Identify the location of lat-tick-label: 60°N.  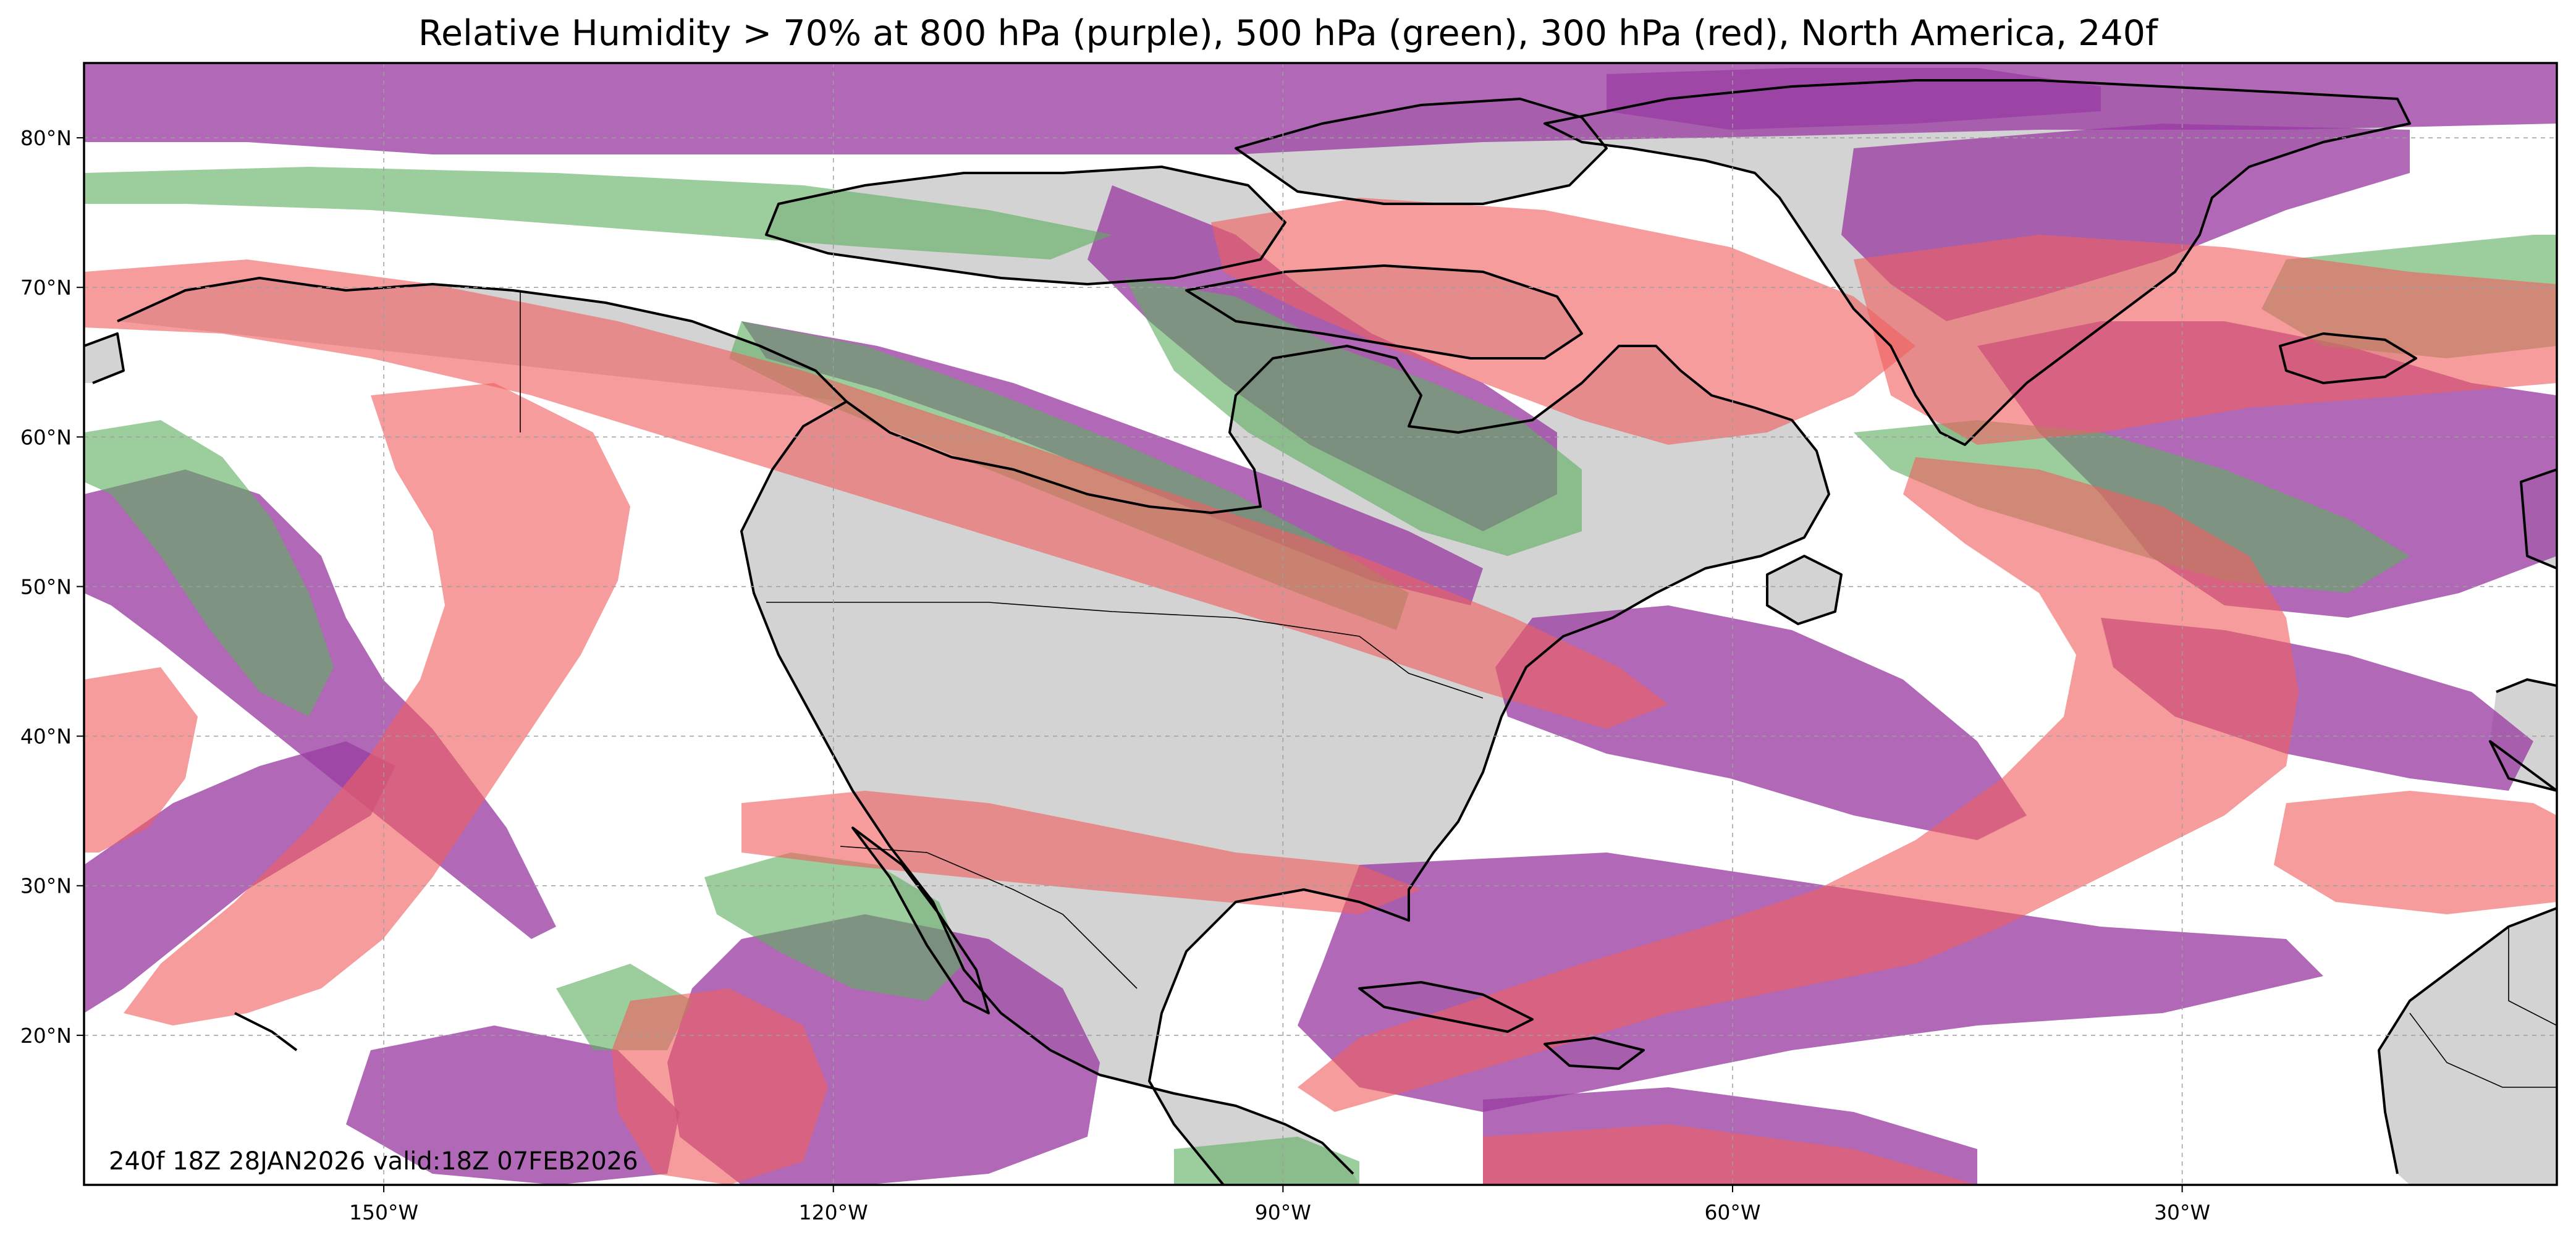
(46, 437).